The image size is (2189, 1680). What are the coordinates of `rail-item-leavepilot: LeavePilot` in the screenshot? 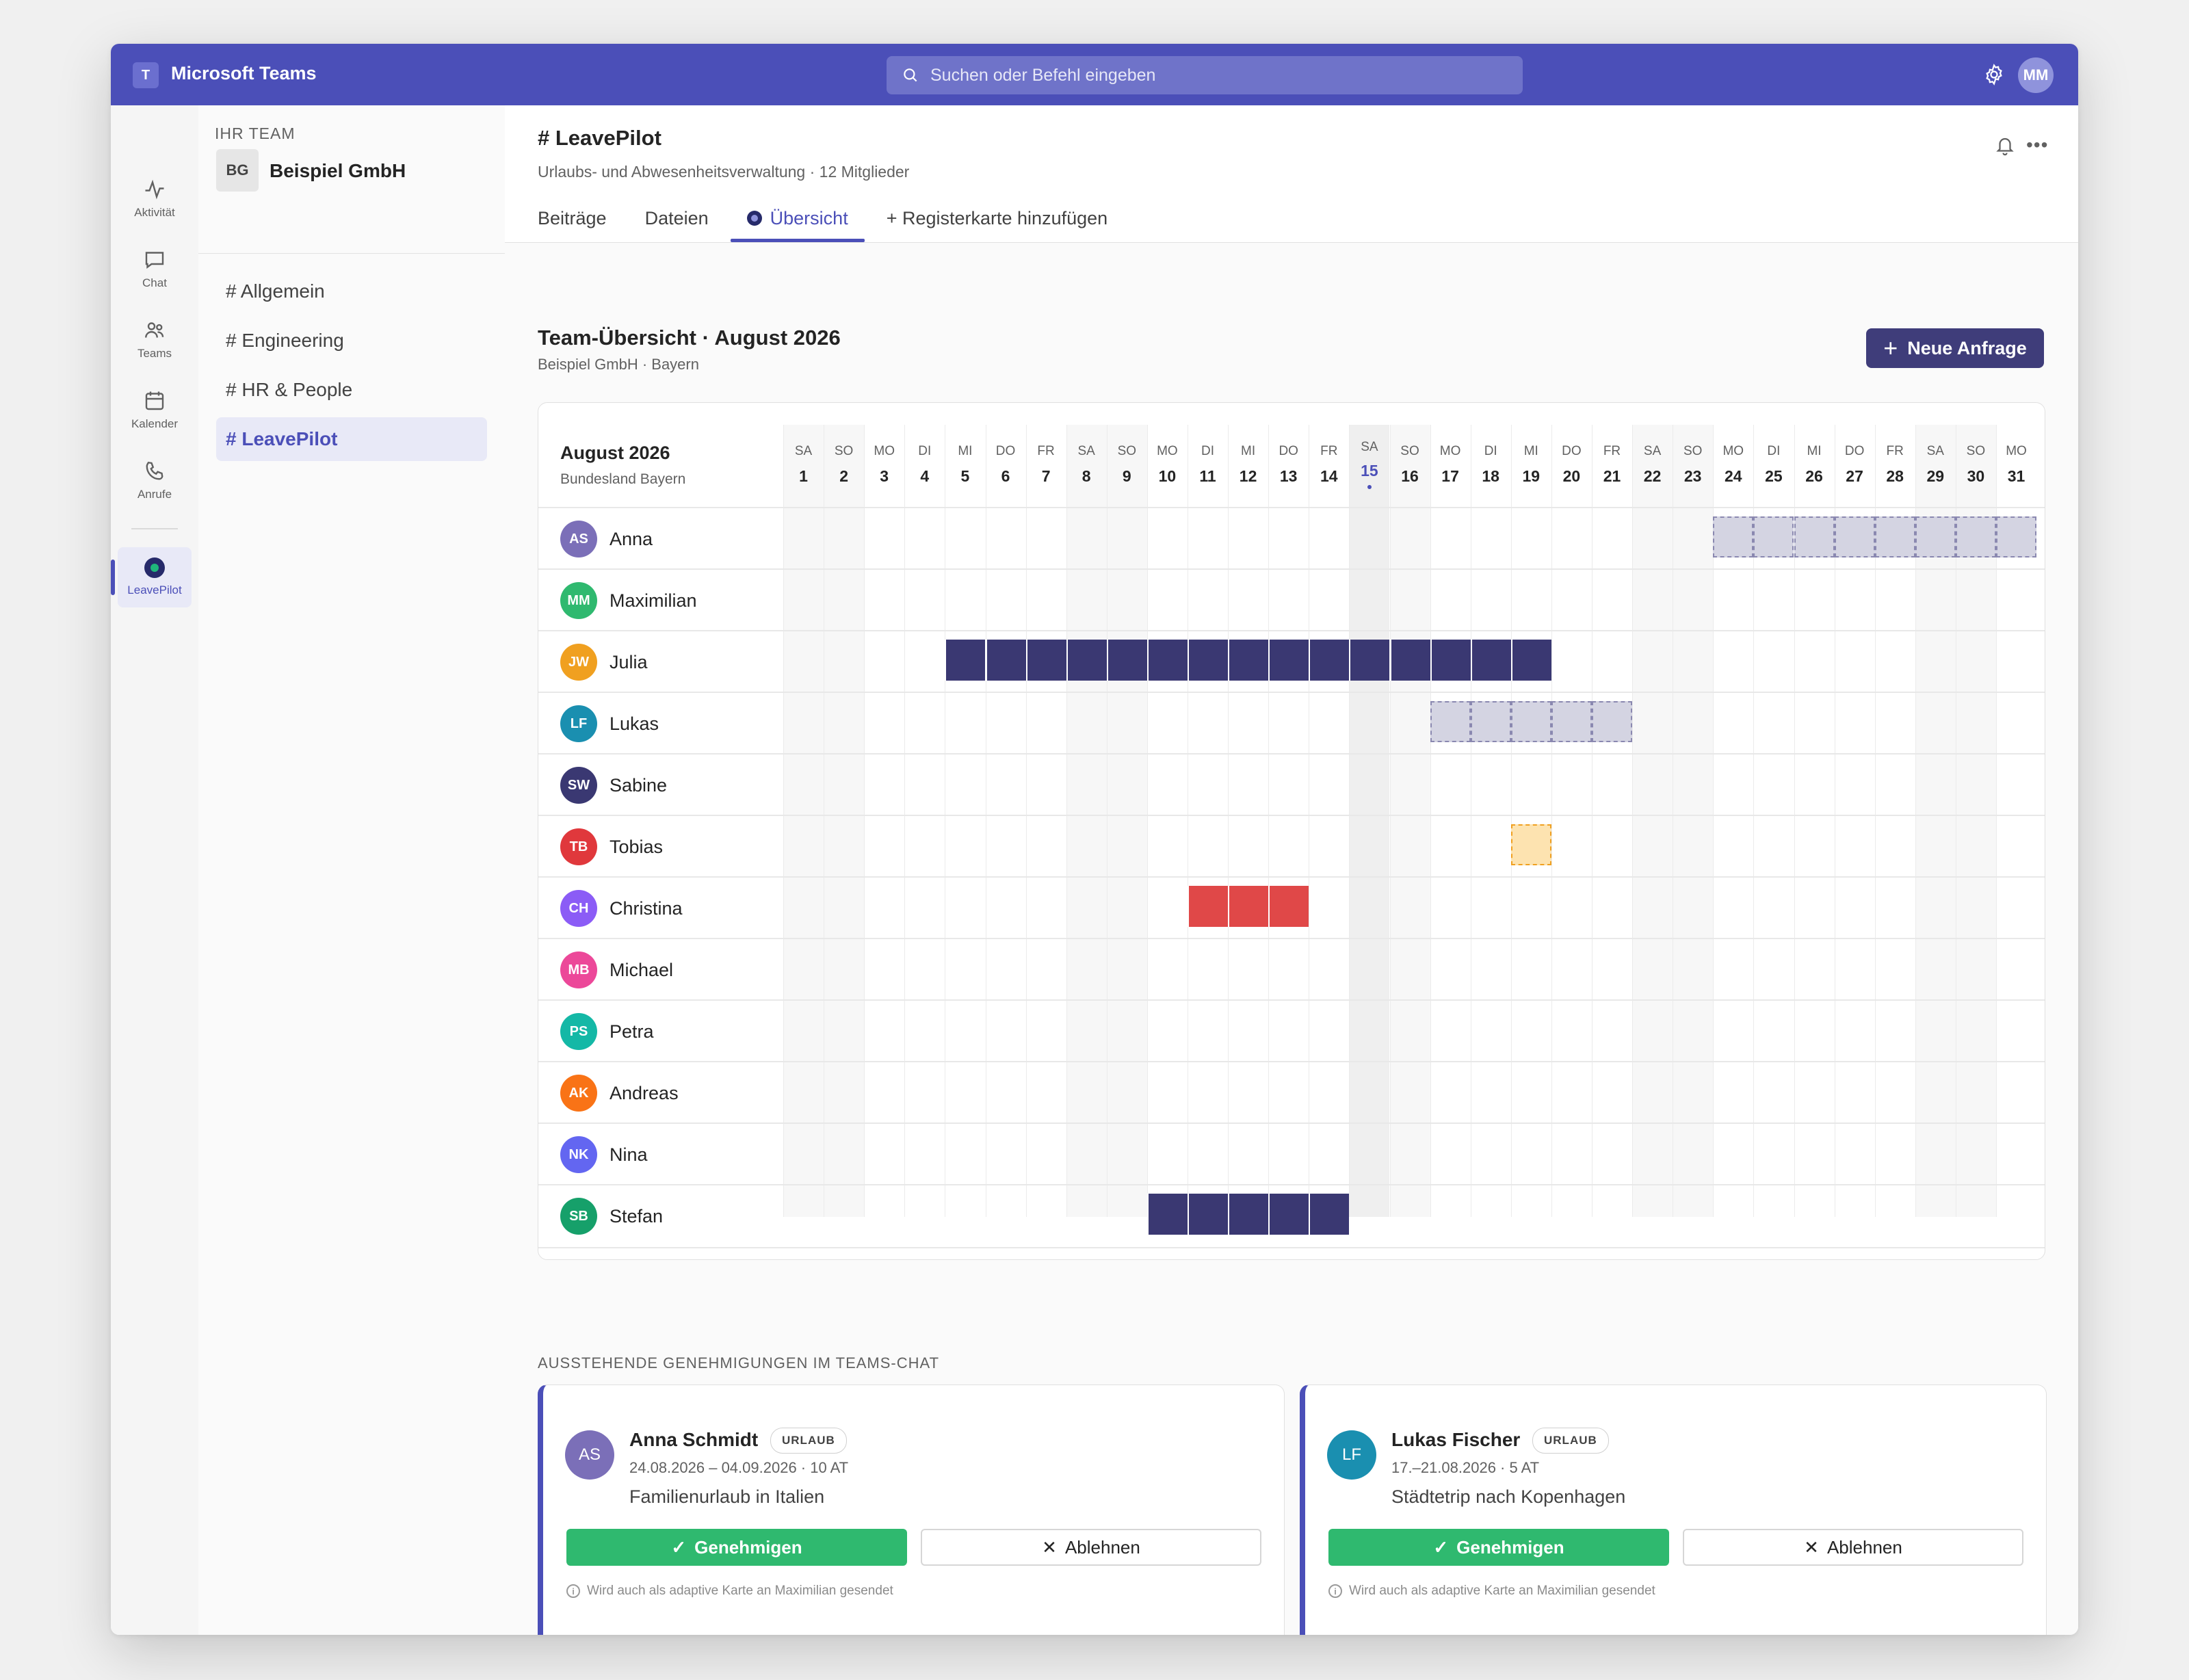 It's located at (151, 577).